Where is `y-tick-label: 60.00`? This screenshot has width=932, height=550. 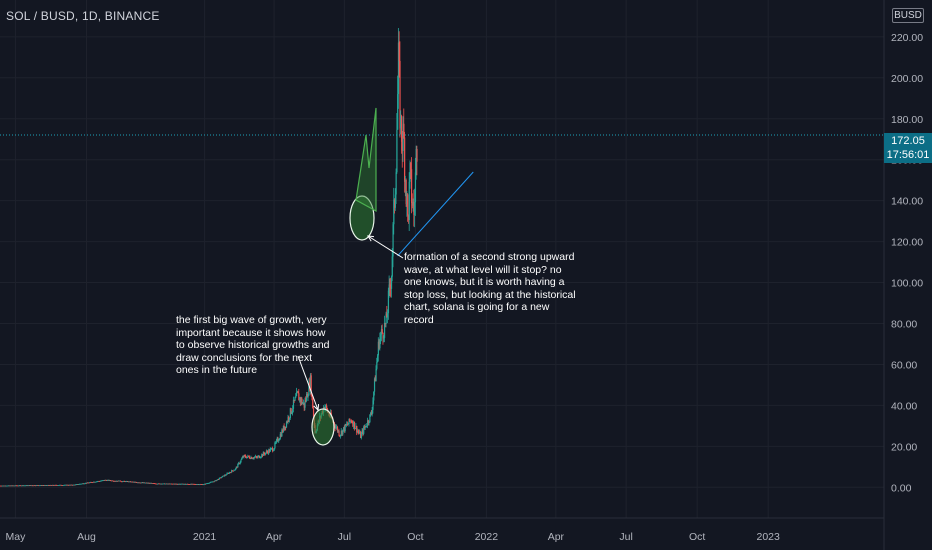
y-tick-label: 60.00 is located at coordinates (904, 365).